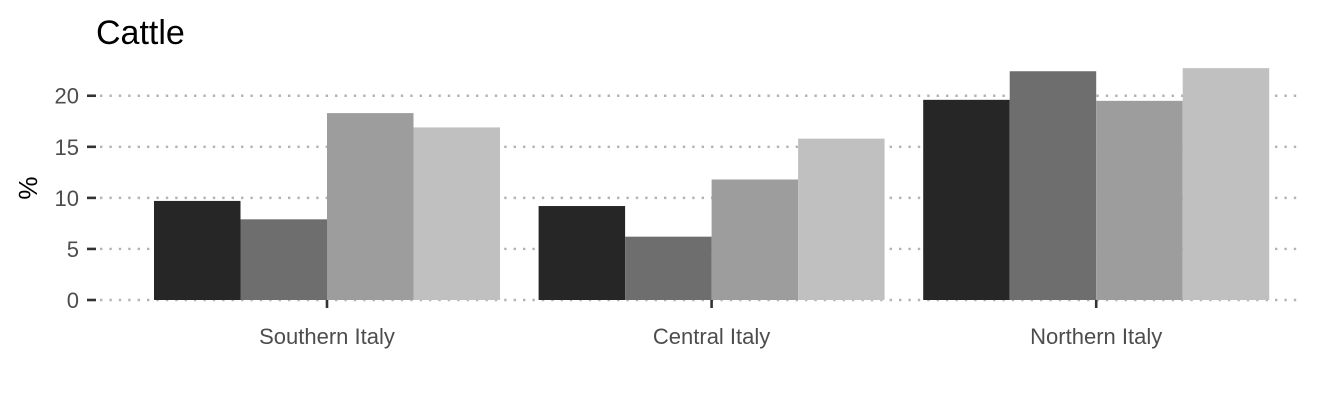  Describe the element at coordinates (73, 249) in the screenshot. I see `y-tick-label: 5` at that location.